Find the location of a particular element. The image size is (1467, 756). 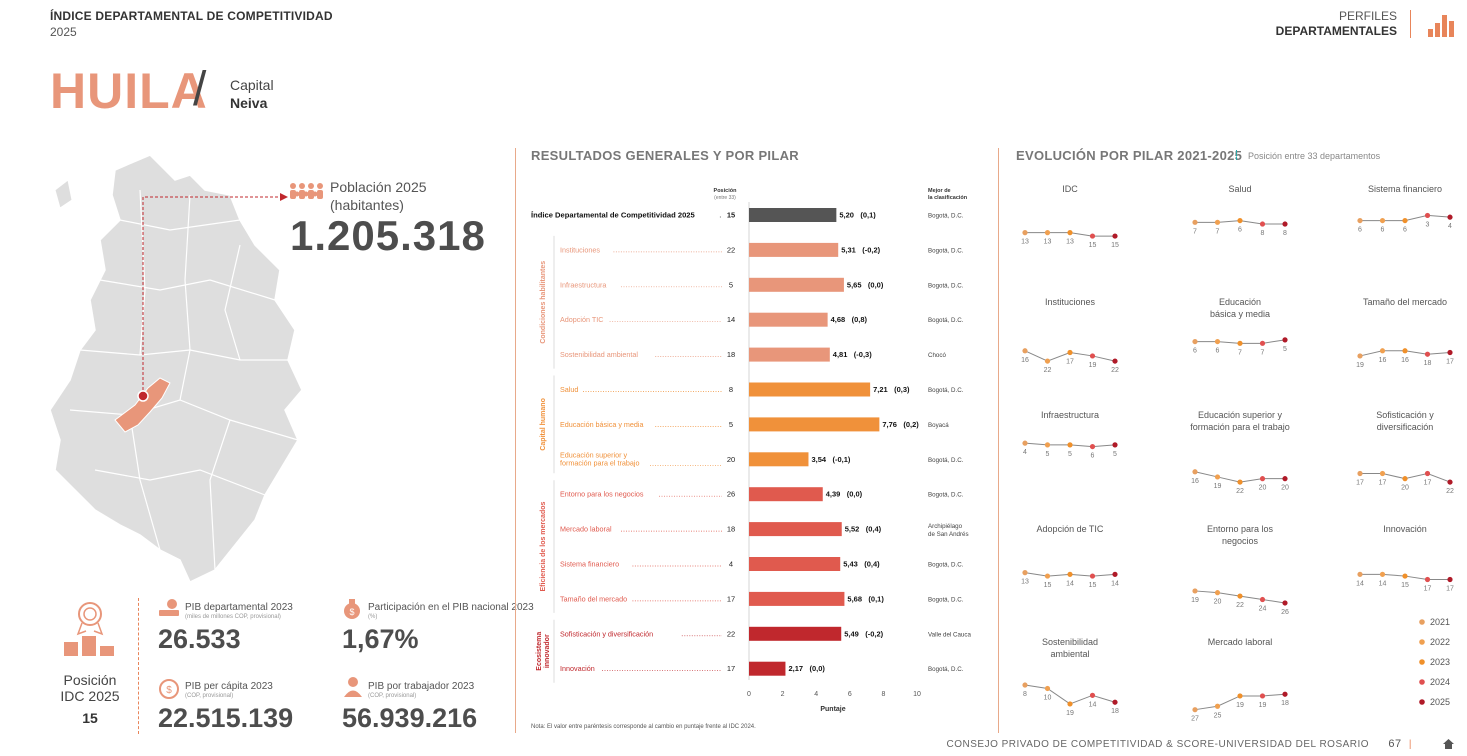

panel-title: Salud is located at coordinates (1239, 189).